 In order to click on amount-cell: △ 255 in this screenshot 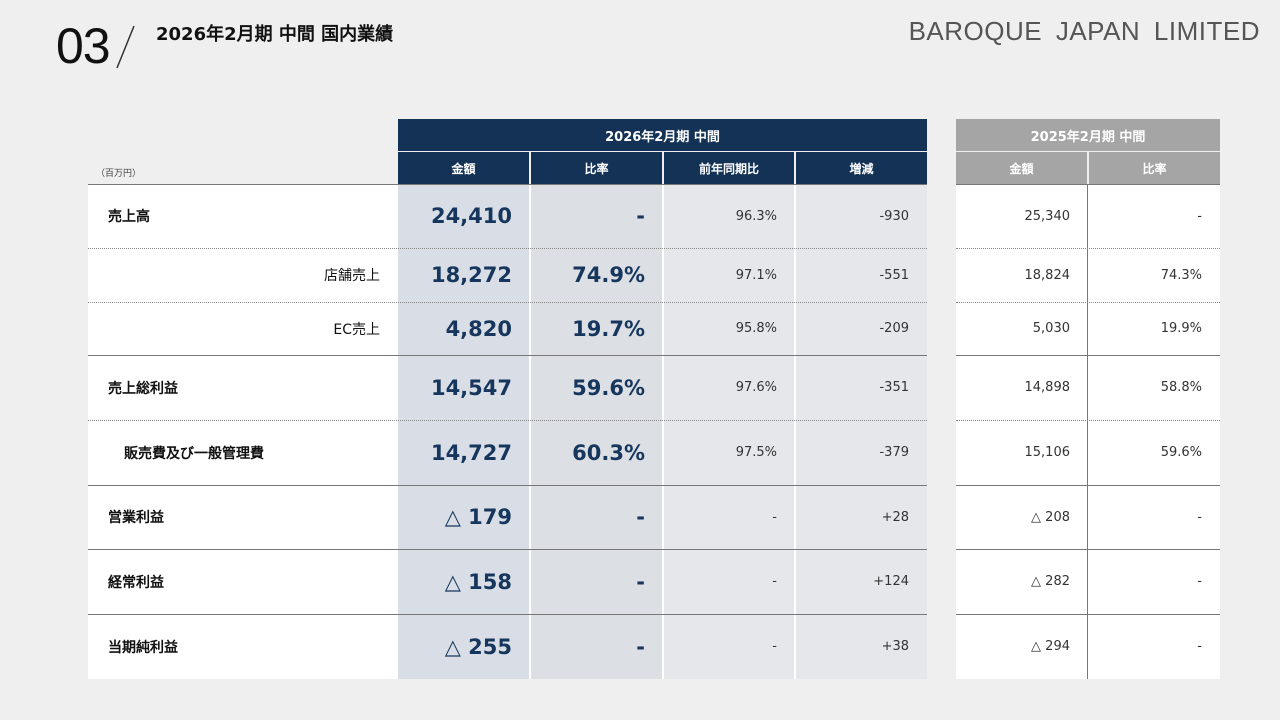, I will do `click(478, 646)`.